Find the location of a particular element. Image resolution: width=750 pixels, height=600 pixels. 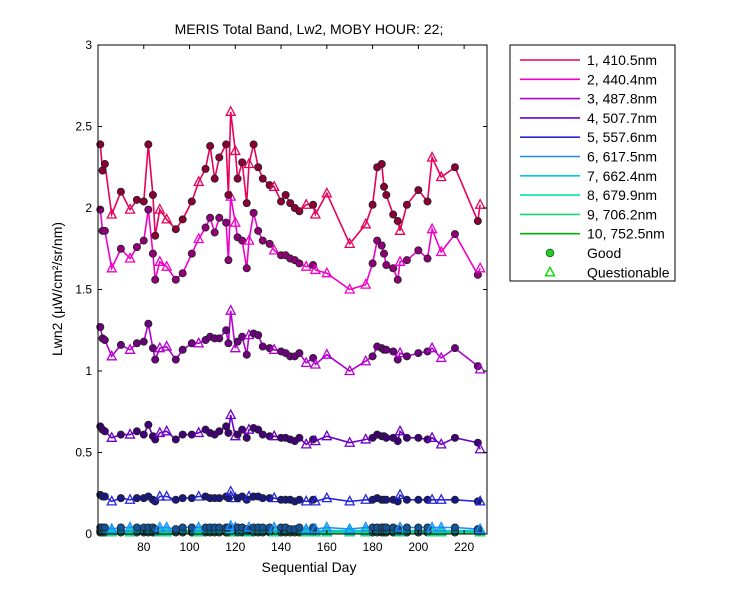

legend-questionable-label: Questionable is located at coordinates (628, 272).